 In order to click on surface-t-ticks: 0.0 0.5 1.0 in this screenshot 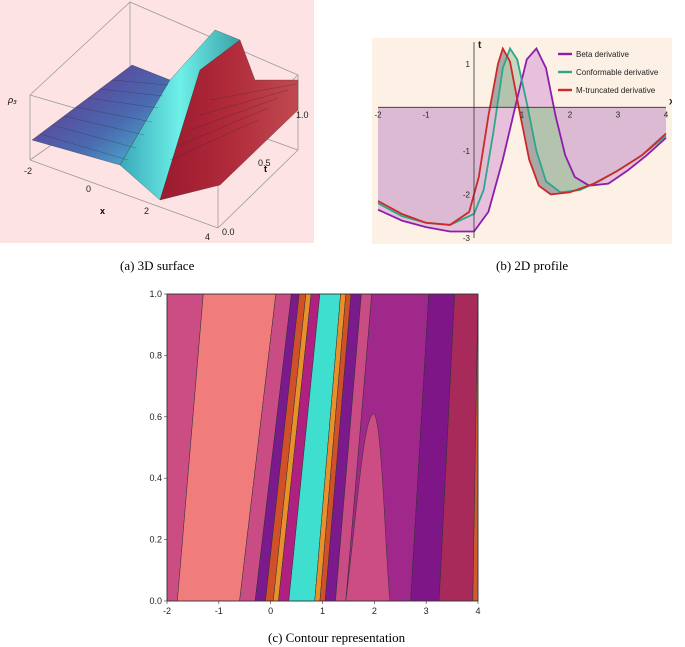, I will do `click(265, 173)`.